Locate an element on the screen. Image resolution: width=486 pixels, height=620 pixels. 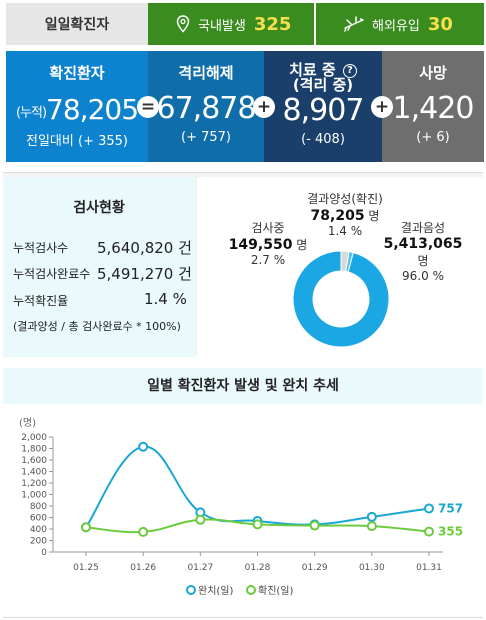
testing-pct: 2.7 % is located at coordinates (268, 260).